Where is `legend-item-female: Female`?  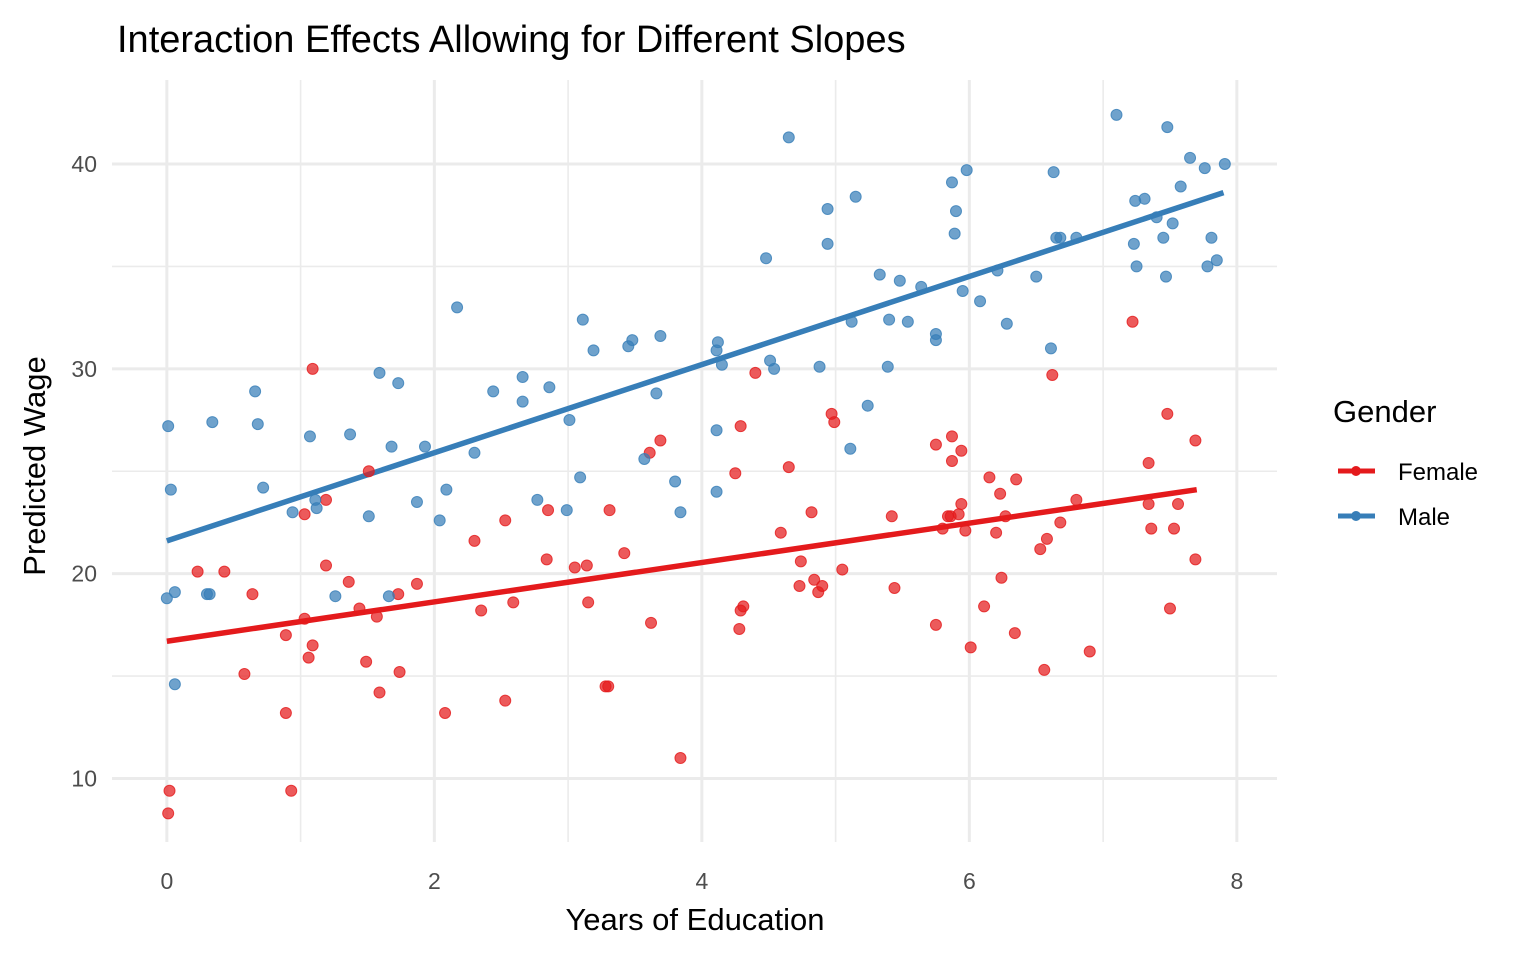
legend-item-female: Female is located at coordinates (1408, 472).